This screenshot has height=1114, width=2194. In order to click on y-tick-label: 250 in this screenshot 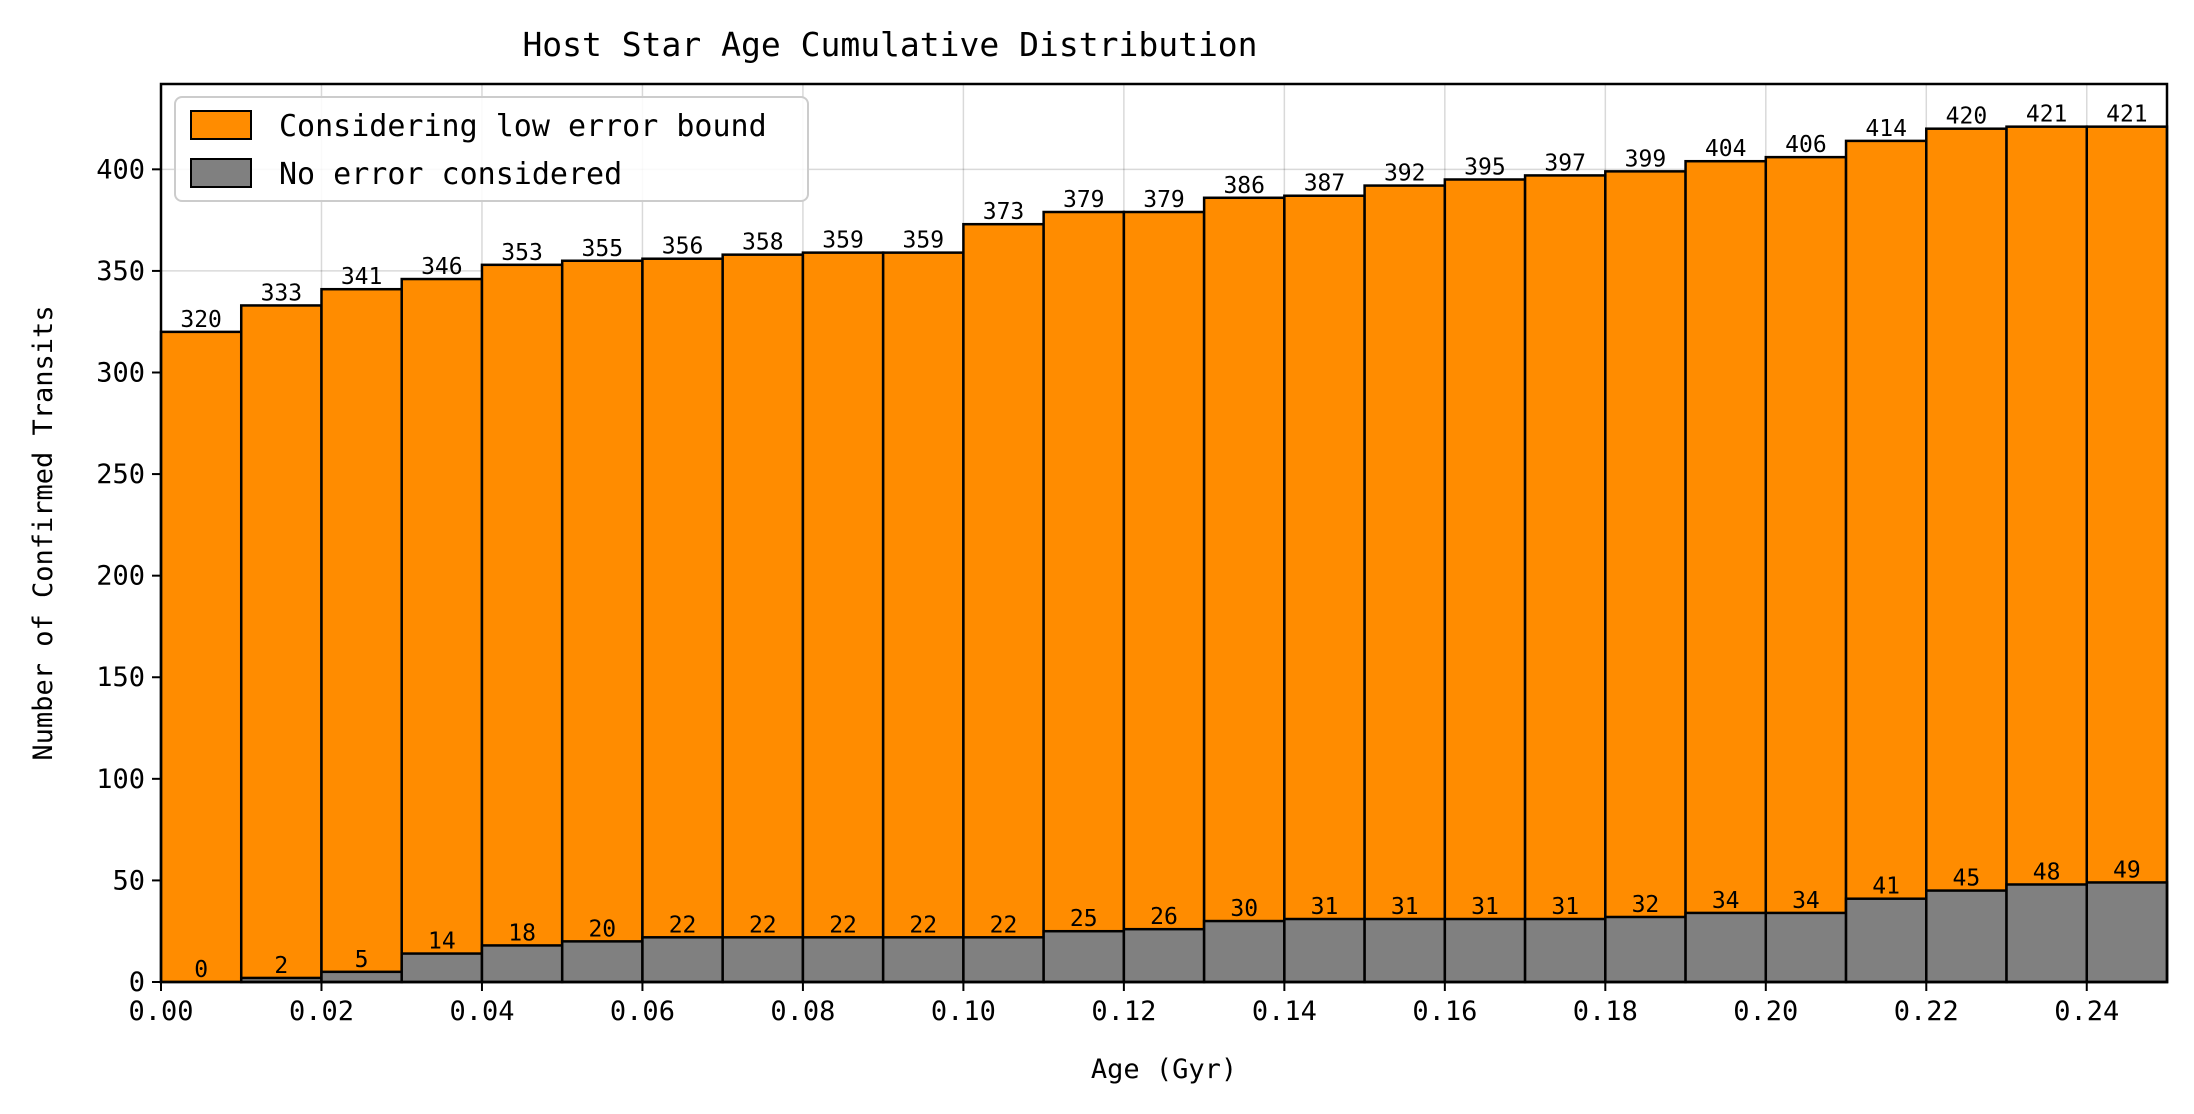, I will do `click(120, 474)`.